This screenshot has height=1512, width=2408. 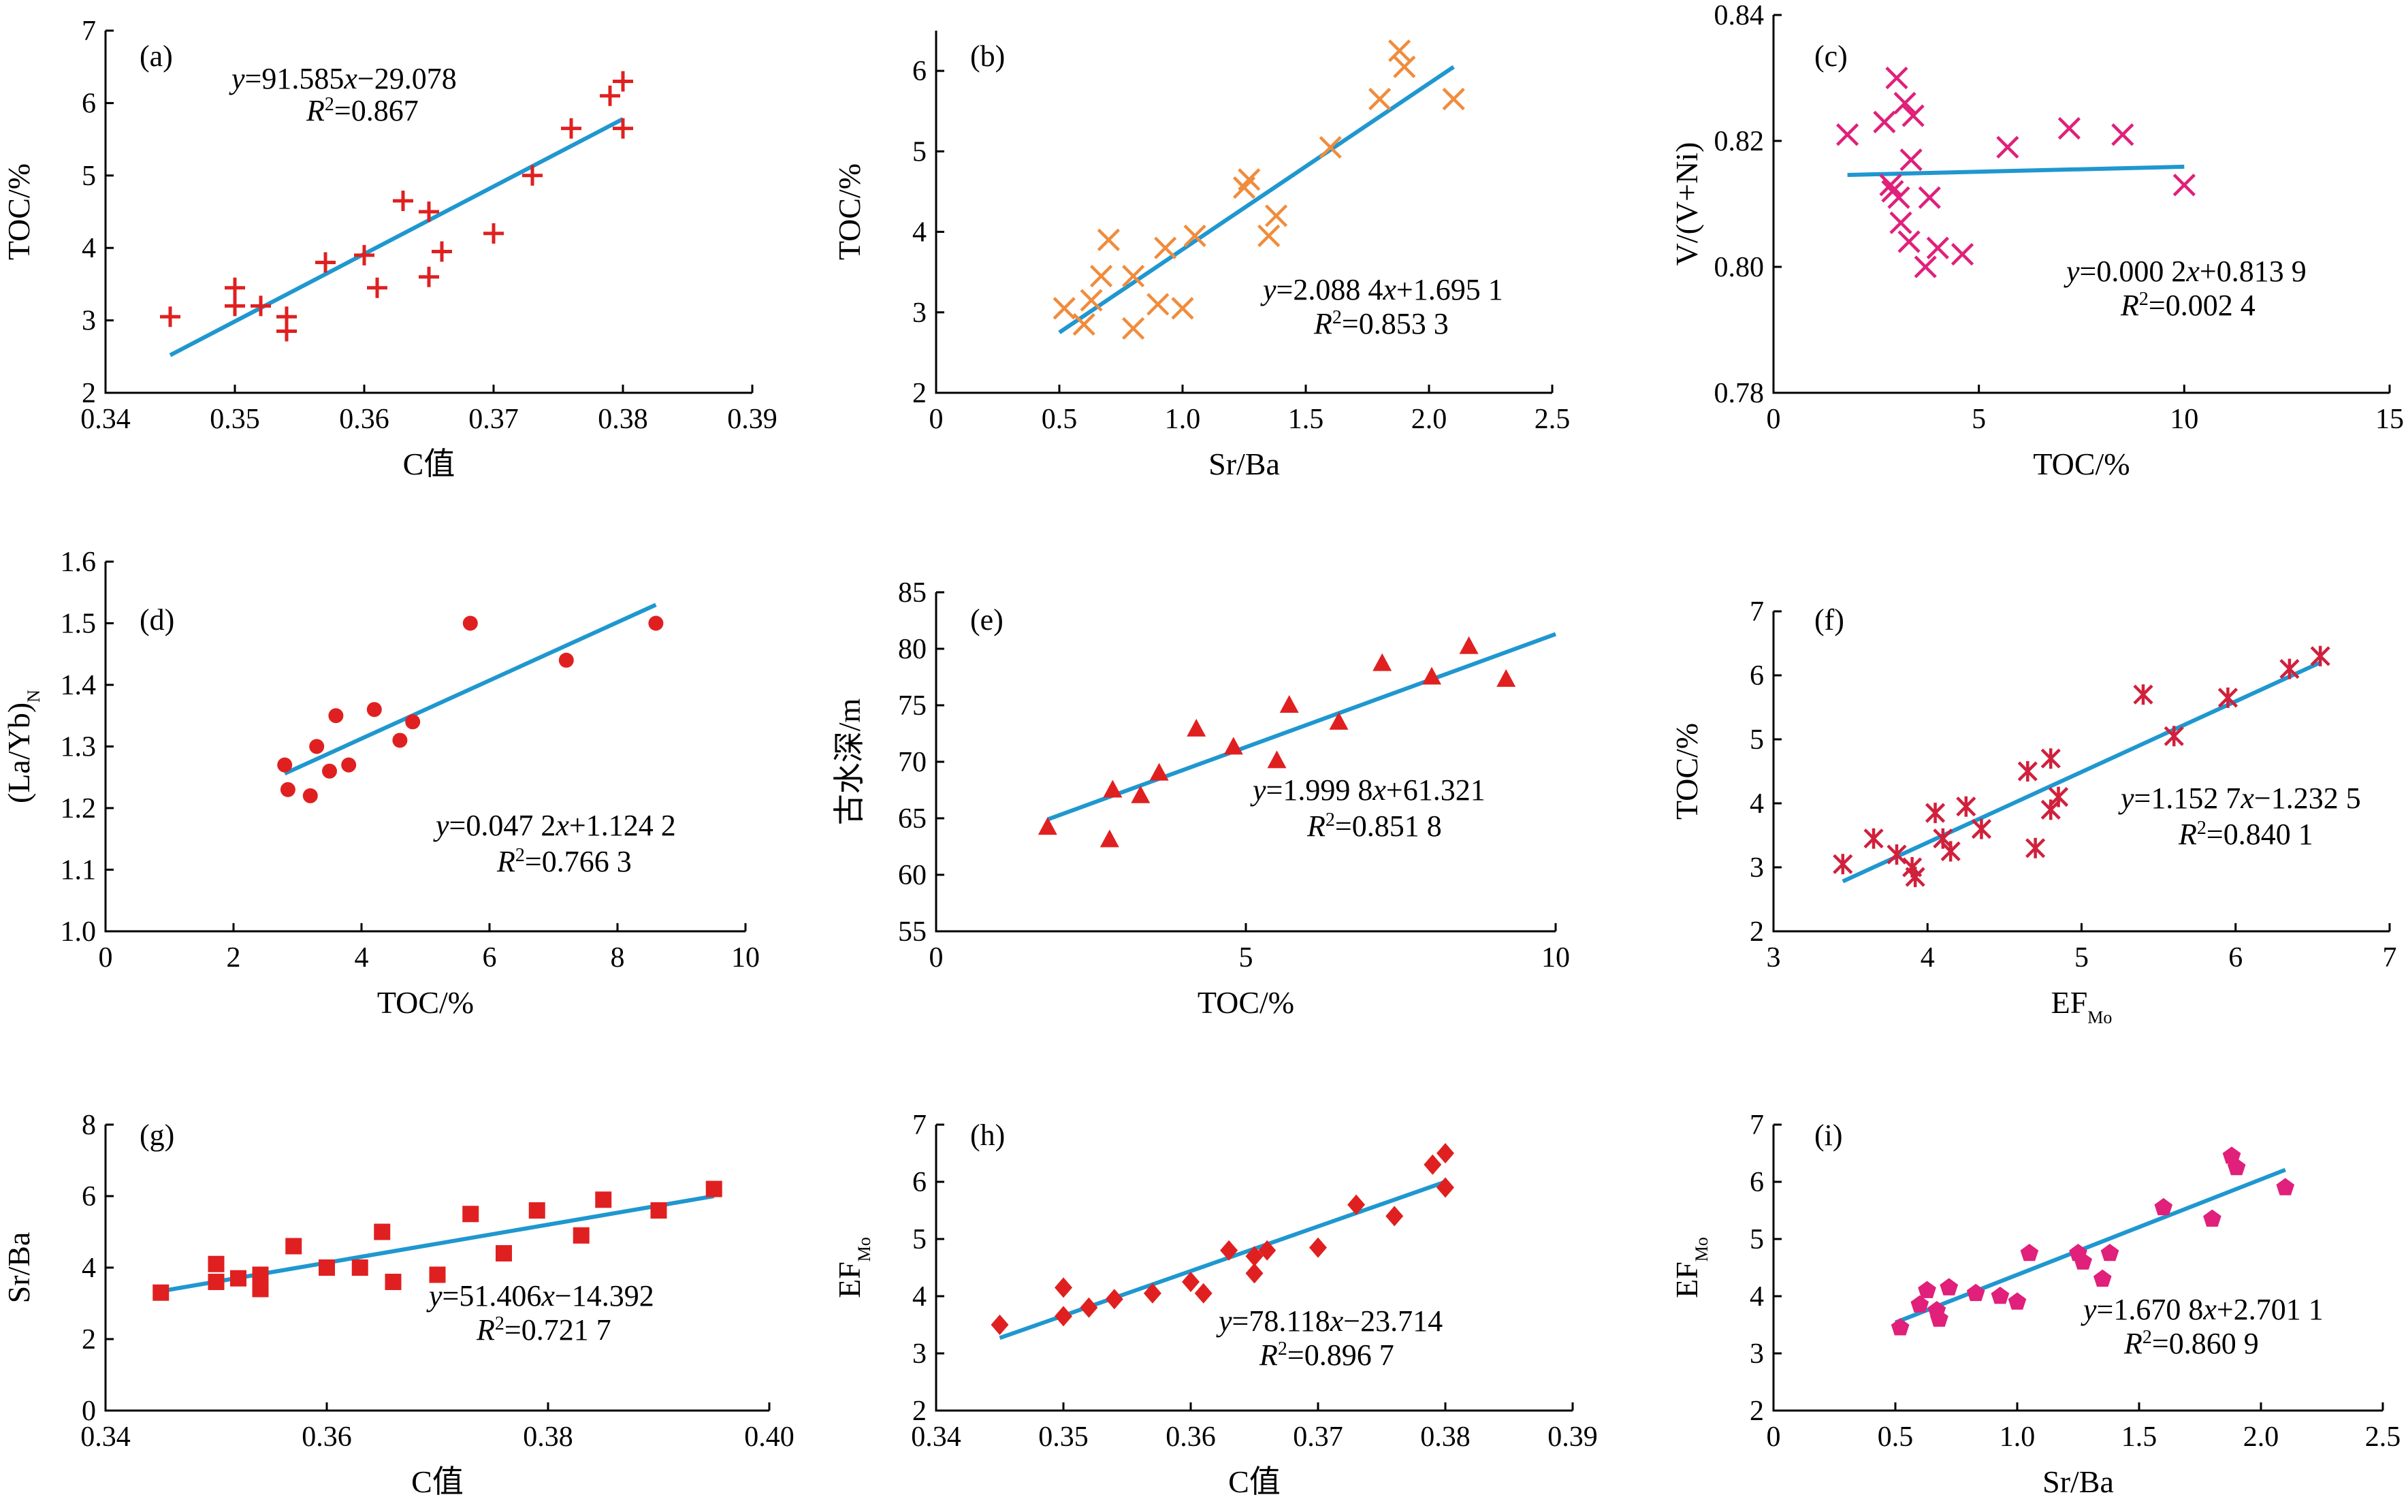 I want to click on y-tick-label-a: 4, so click(x=89, y=249).